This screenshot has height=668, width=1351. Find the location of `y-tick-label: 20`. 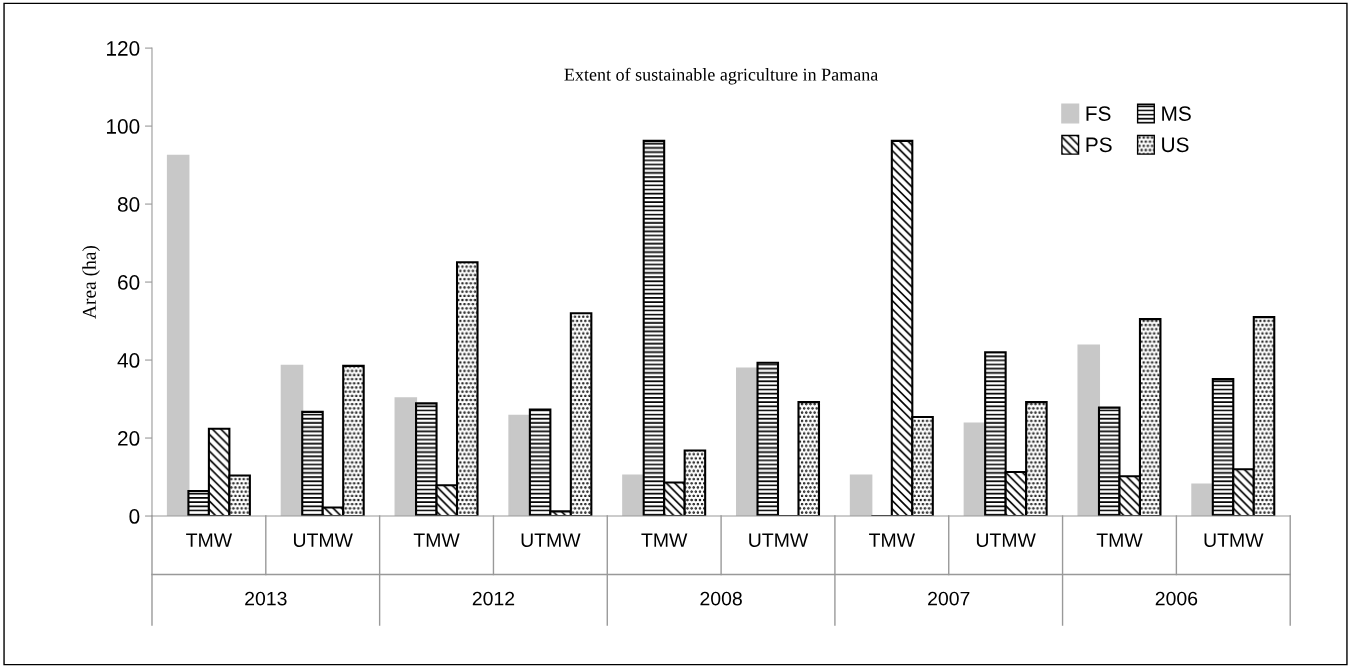

y-tick-label: 20 is located at coordinates (129, 438).